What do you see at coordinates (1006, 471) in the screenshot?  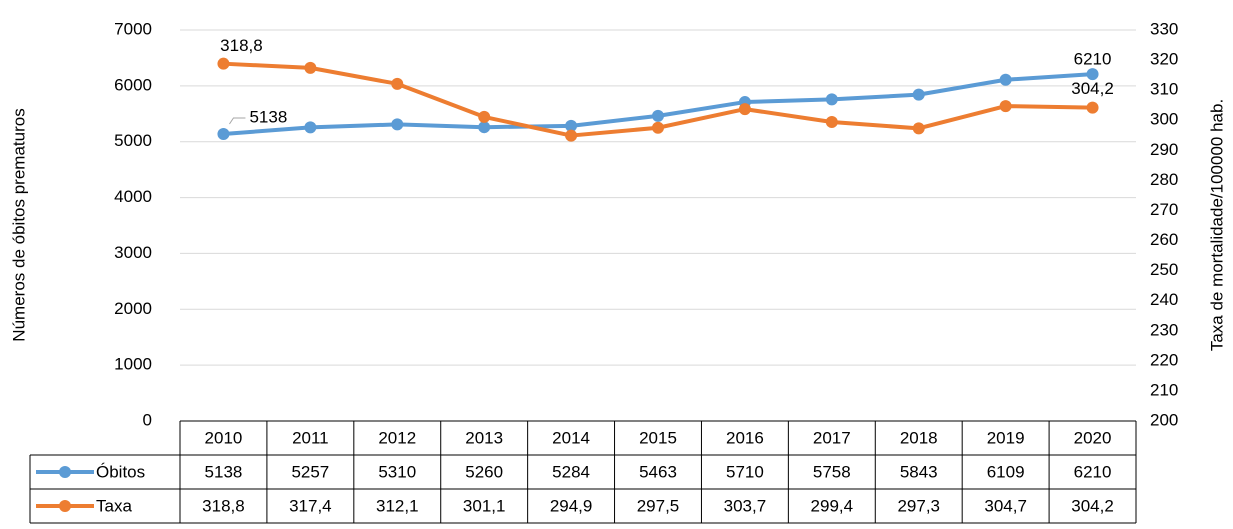 I see `table-cell: 6109` at bounding box center [1006, 471].